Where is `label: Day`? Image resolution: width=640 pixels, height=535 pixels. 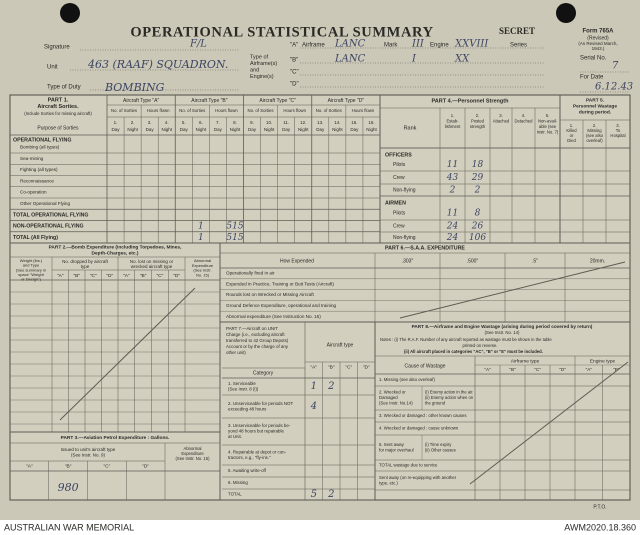
label: Day is located at coordinates (116, 129).